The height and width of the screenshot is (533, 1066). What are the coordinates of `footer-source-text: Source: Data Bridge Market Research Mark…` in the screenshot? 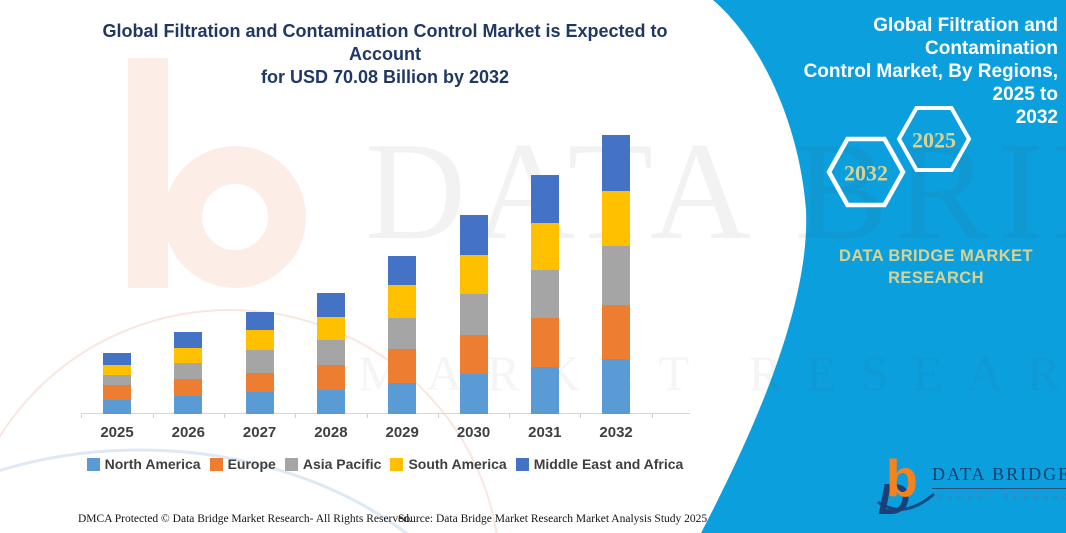 It's located at (553, 519).